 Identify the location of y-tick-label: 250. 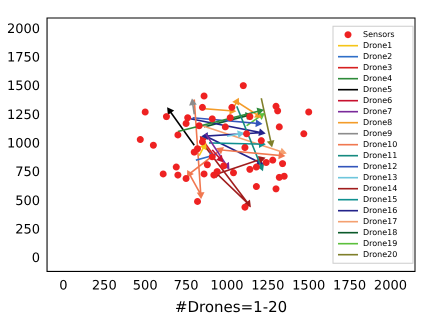
(27, 230).